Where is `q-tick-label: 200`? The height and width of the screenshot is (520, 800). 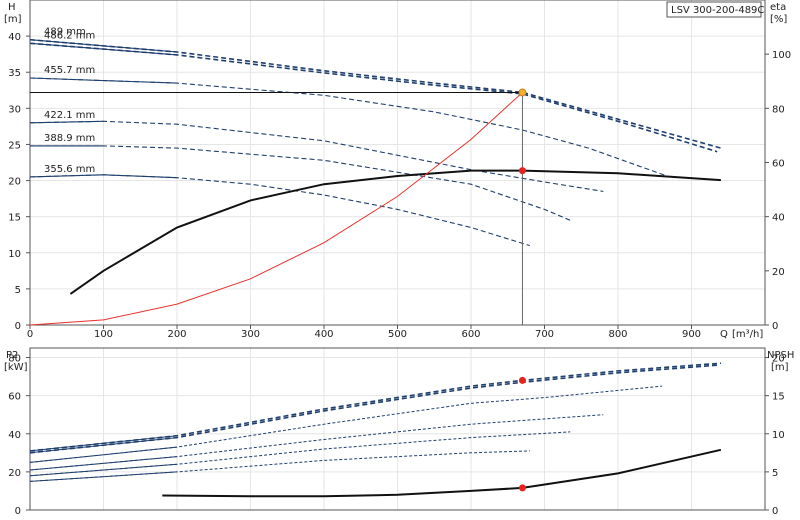
q-tick-label: 200 is located at coordinates (176, 334).